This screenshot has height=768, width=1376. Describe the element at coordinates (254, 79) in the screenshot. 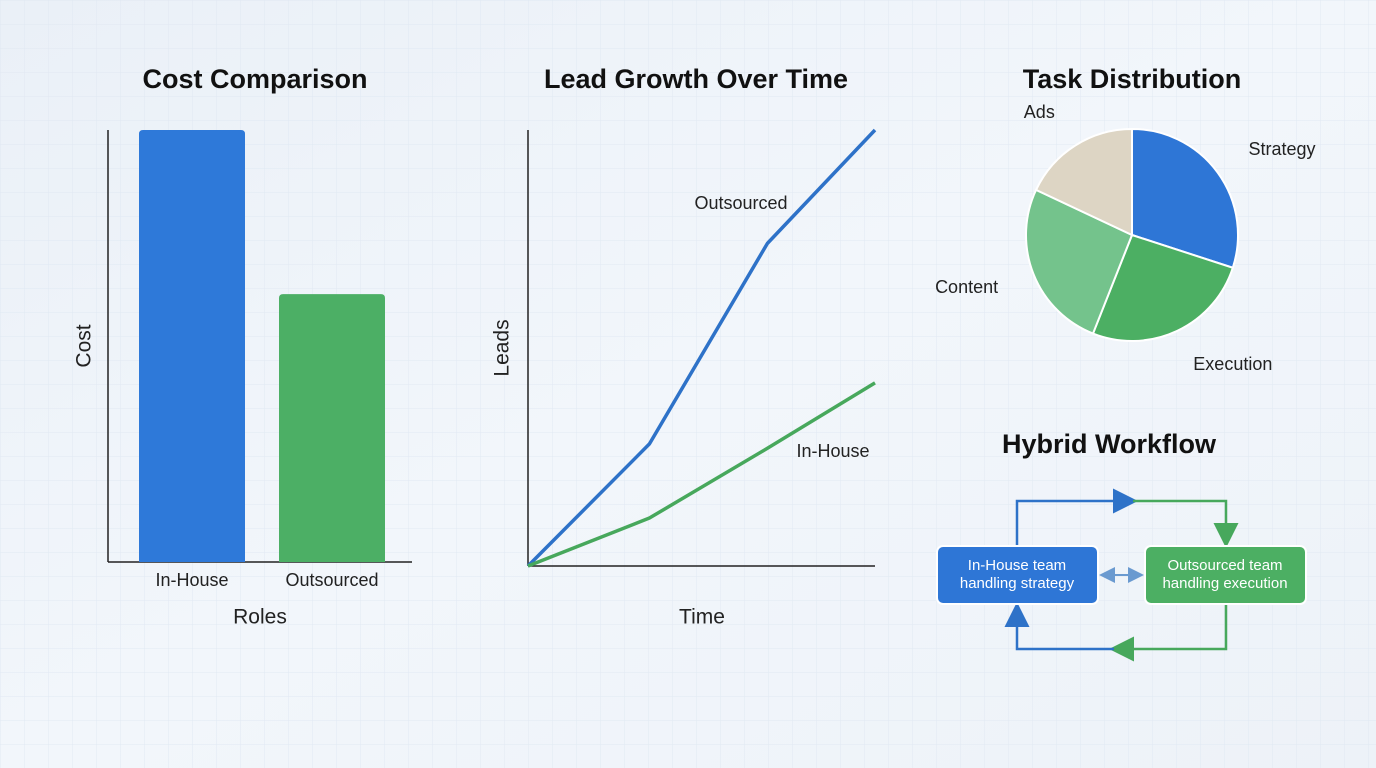

I see `chart-title: Cost Comparison` at that location.